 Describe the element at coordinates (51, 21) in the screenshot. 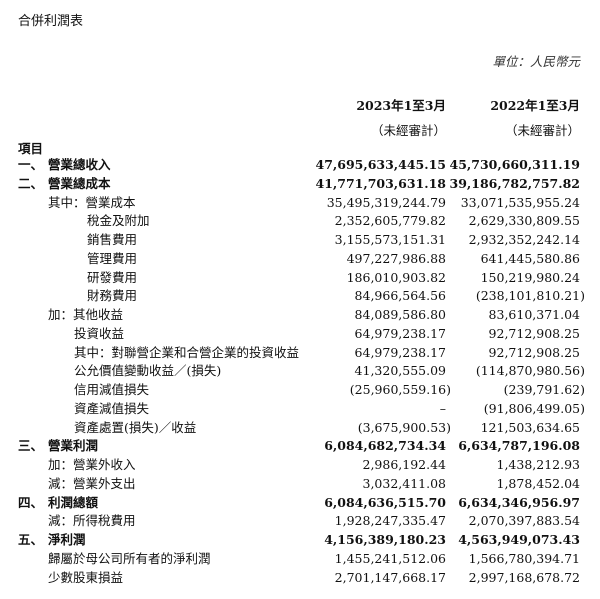

I see `statement-title: 合併利潤表` at that location.